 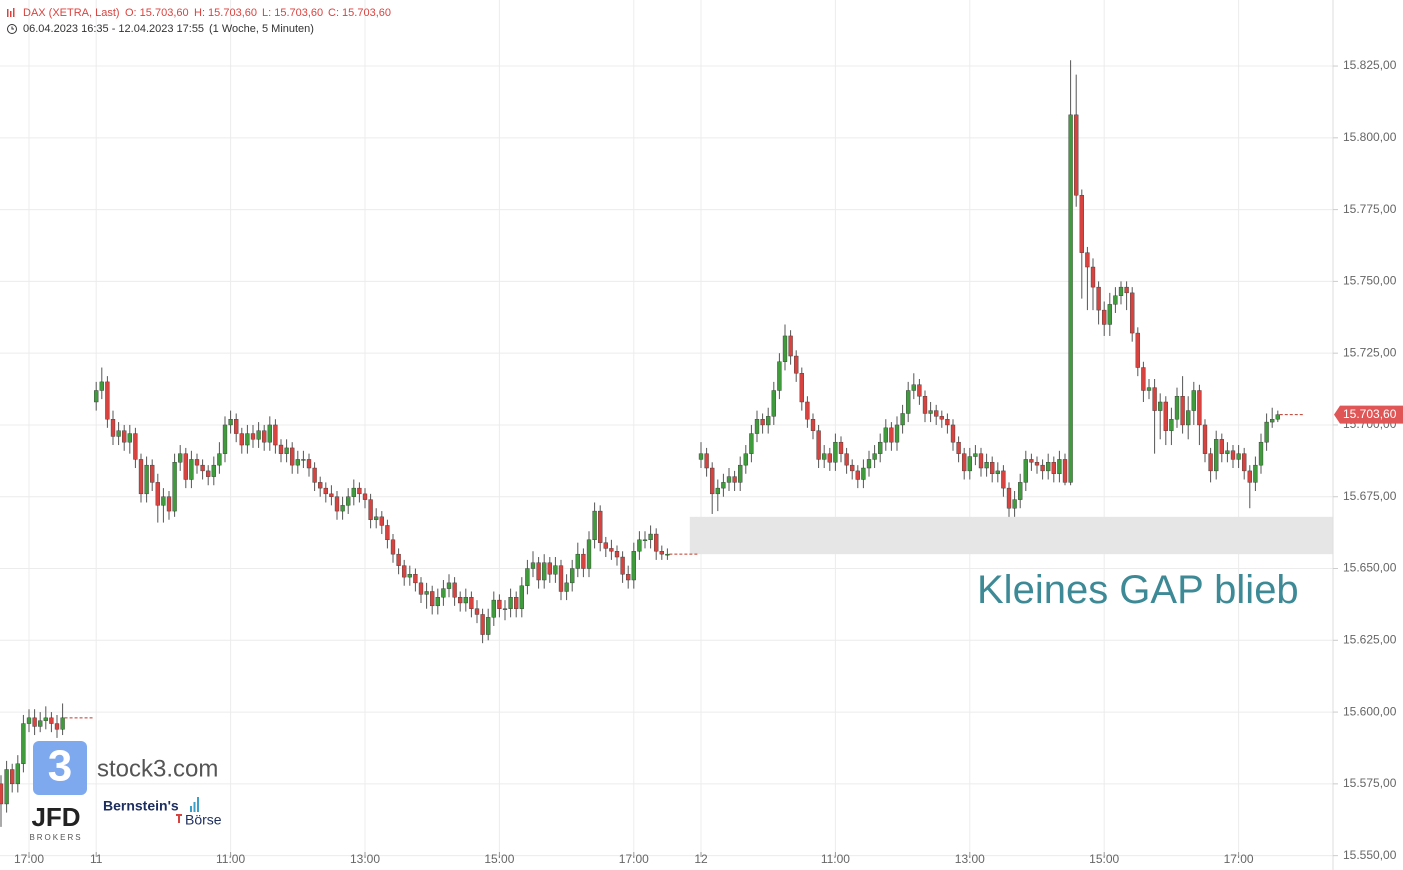 What do you see at coordinates (11, 12) in the screenshot?
I see `header-icon` at bounding box center [11, 12].